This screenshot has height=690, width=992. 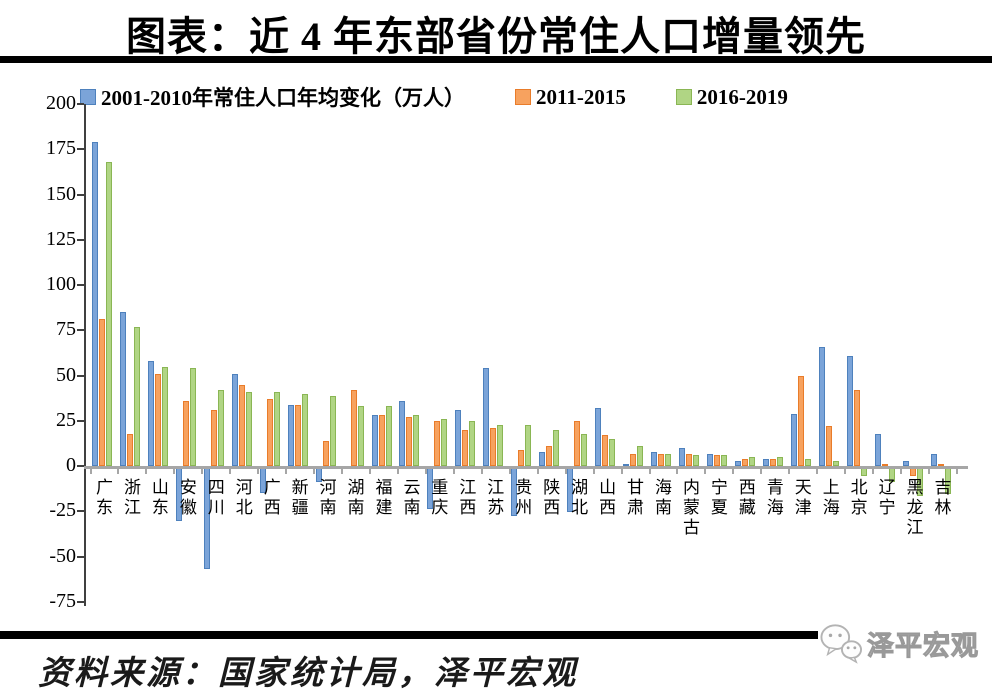 I want to click on brand-logo: 泽平宏观, so click(x=905, y=643).